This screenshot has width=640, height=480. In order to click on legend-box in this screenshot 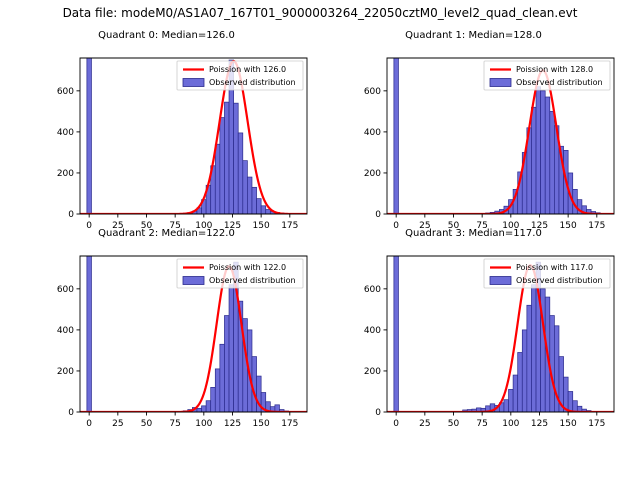, I will do `click(547, 273)`.